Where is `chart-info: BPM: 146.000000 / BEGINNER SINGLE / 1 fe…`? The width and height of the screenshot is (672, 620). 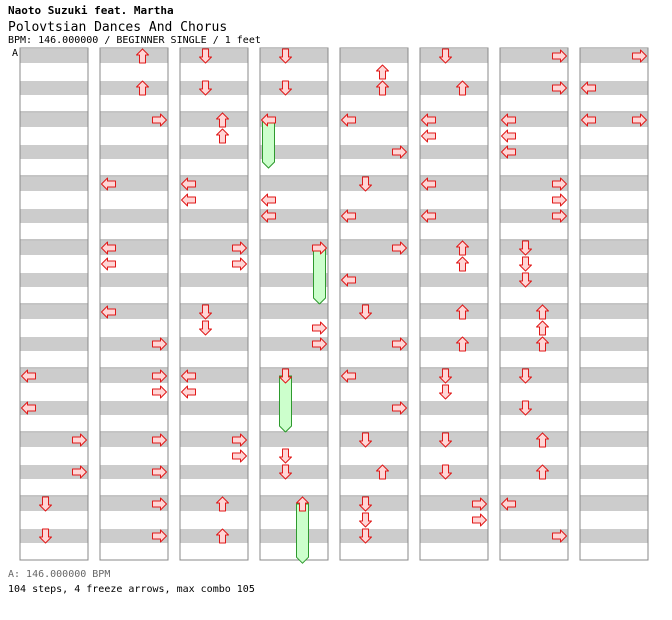
chart-info: BPM: 146.000000 / BEGINNER SINGLE / 1 fe… is located at coordinates (134, 40).